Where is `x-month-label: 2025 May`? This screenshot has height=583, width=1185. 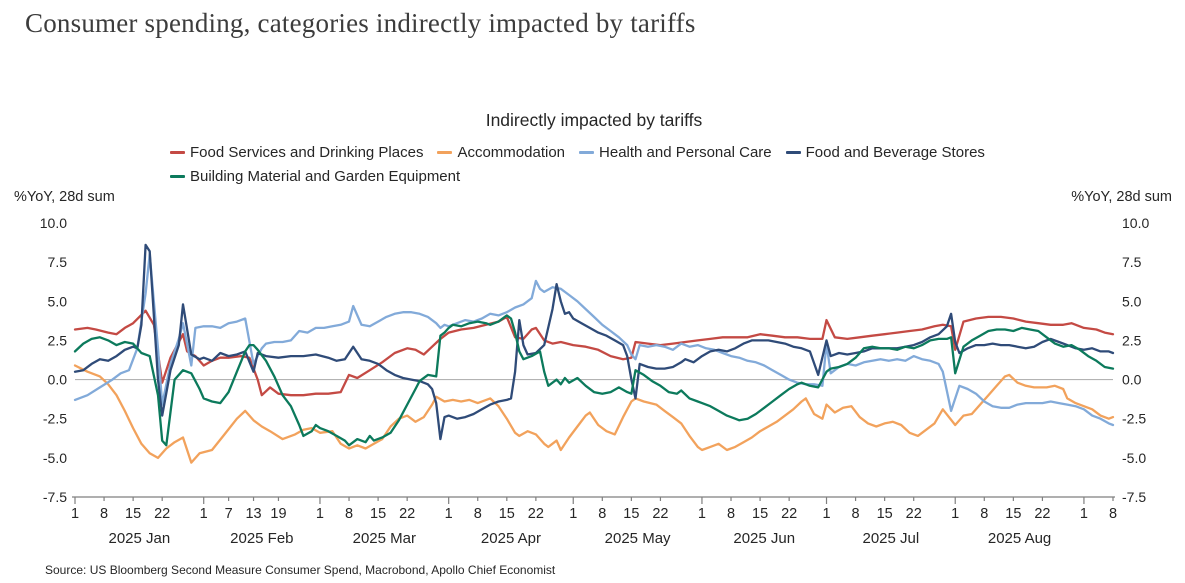 x-month-label: 2025 May is located at coordinates (638, 538).